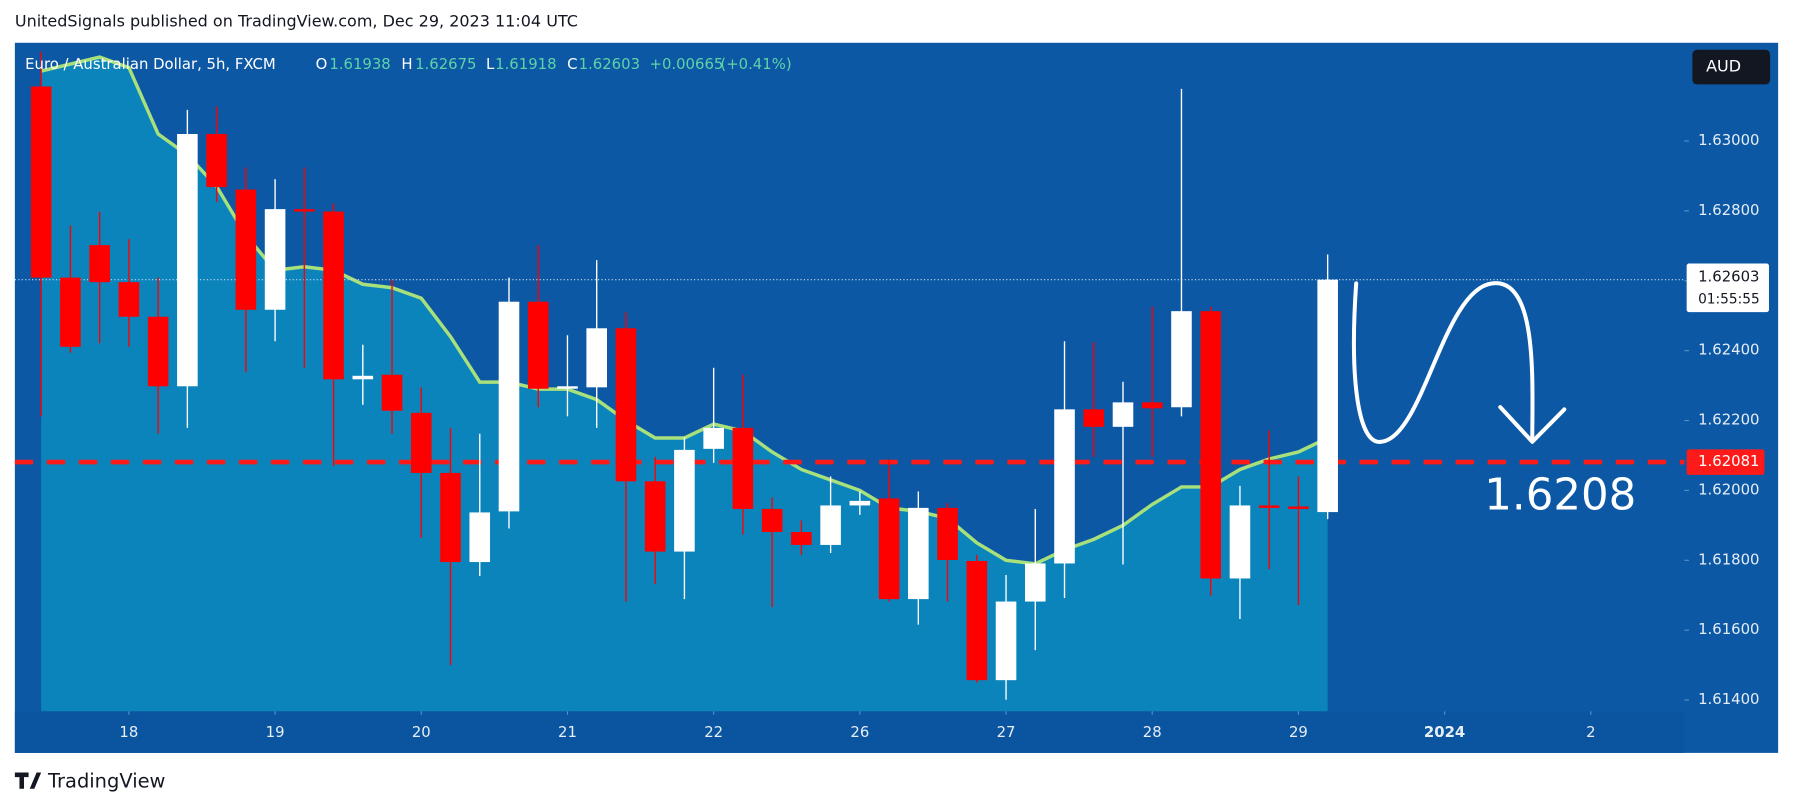 The width and height of the screenshot is (1793, 798). Describe the element at coordinates (609, 64) in the screenshot. I see `legend-text: 1.62603` at that location.